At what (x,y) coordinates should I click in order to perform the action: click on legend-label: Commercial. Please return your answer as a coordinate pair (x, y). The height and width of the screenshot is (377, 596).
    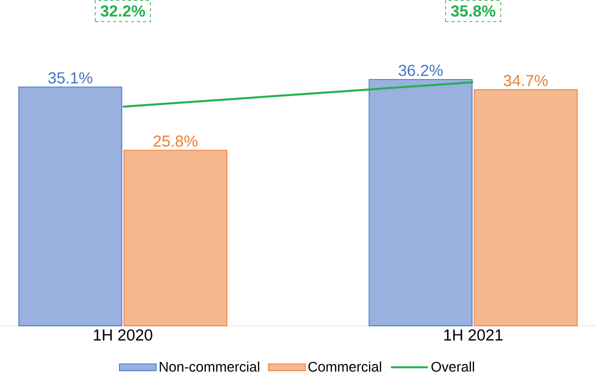
    Looking at the image, I should click on (345, 366).